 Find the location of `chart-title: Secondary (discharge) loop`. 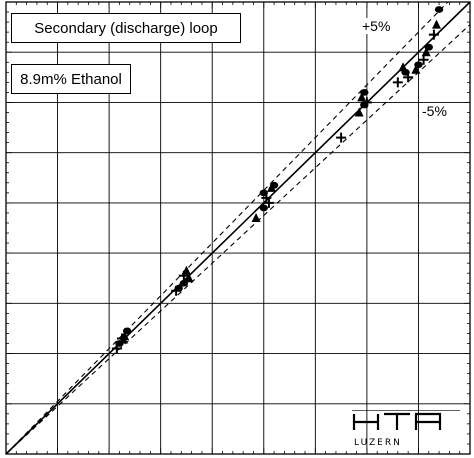

chart-title: Secondary (discharge) loop is located at coordinates (126, 28).